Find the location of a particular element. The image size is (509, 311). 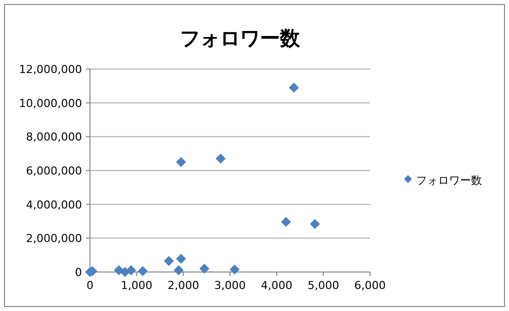

y-tick-label: 8,000,000 is located at coordinates (54, 137).